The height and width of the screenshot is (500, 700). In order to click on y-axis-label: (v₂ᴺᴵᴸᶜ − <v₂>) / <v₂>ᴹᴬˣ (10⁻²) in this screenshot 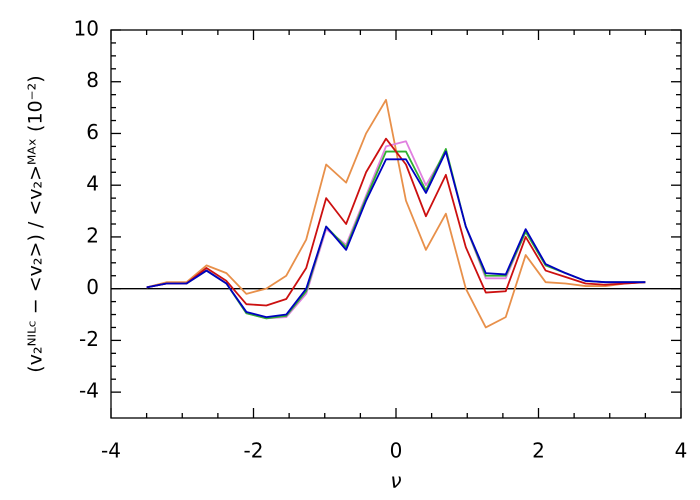, I will do `click(36, 223)`.